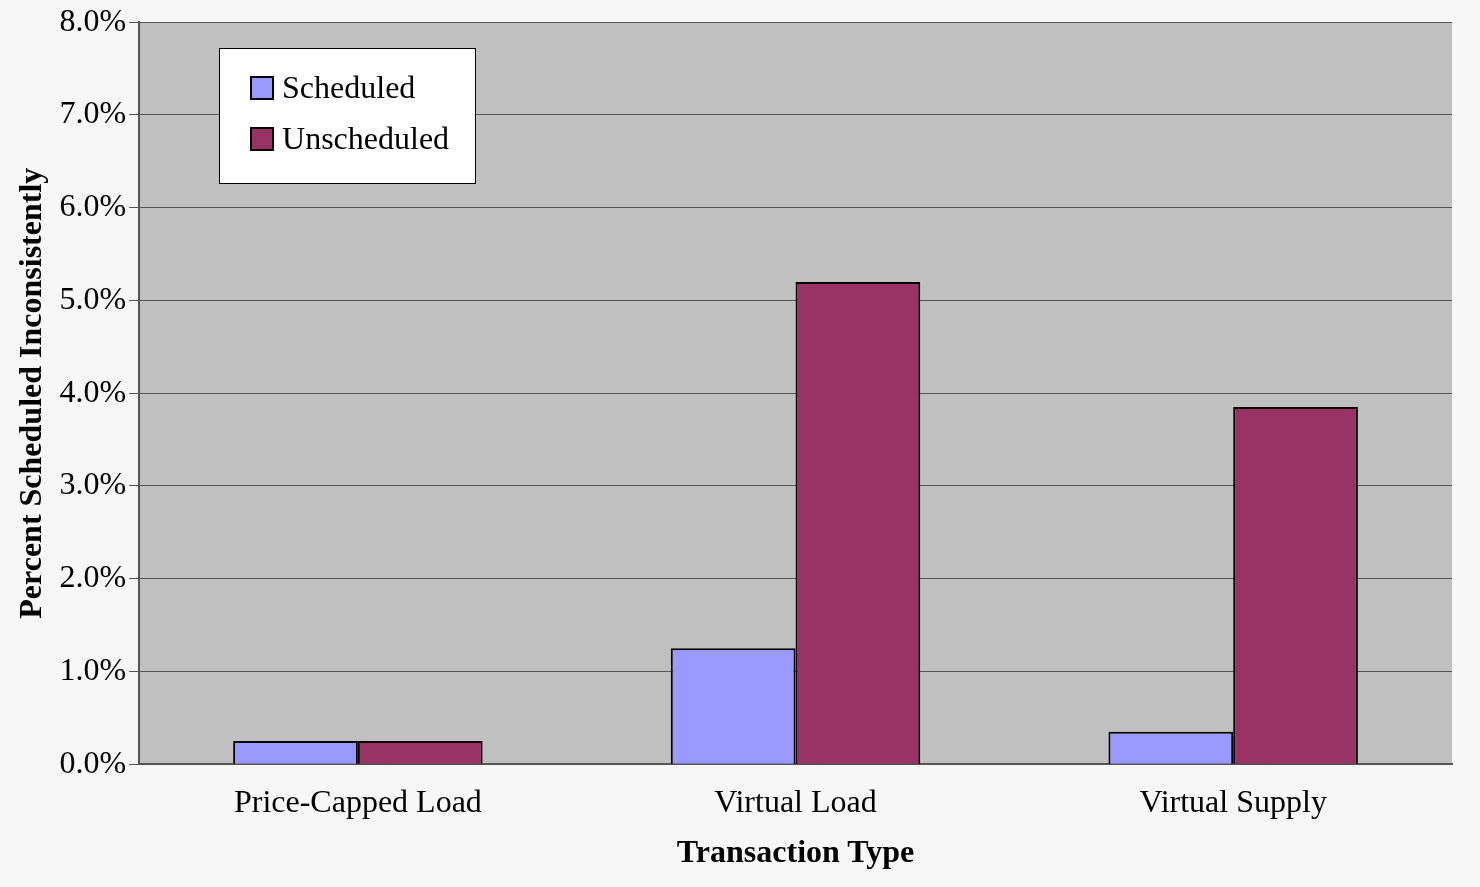  I want to click on y-tick-label: 1.0%, so click(93, 668).